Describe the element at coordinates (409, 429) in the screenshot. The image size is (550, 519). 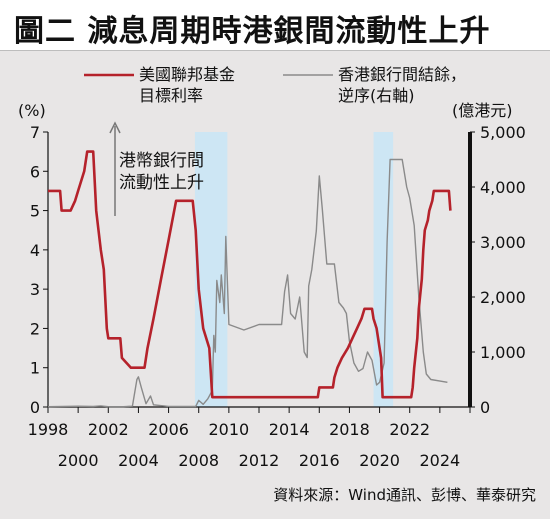
I see `x-tick-label-top: 2022` at that location.